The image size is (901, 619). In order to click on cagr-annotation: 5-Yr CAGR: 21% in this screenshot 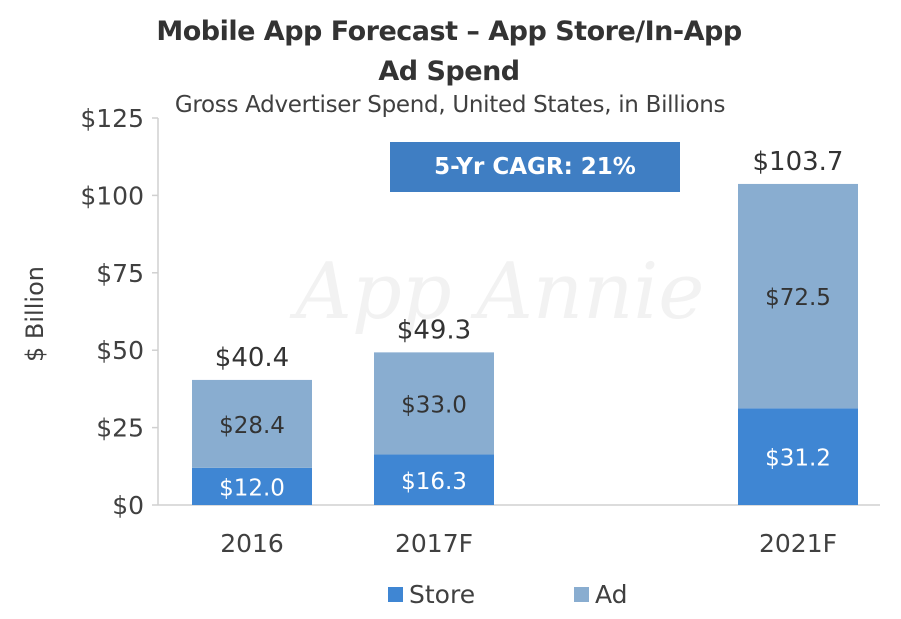, I will do `click(535, 167)`.